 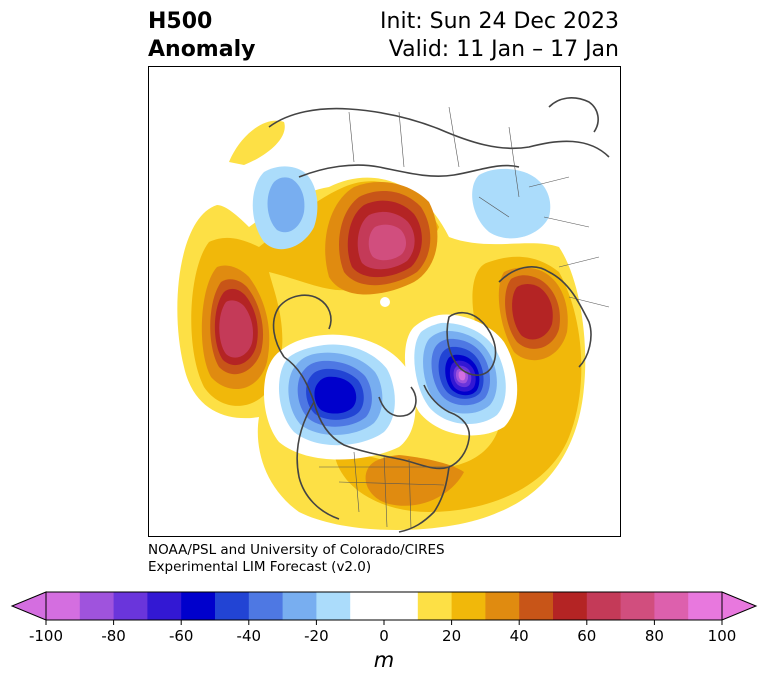 I want to click on anomaly-contour-pos10-top, so click(x=257, y=142).